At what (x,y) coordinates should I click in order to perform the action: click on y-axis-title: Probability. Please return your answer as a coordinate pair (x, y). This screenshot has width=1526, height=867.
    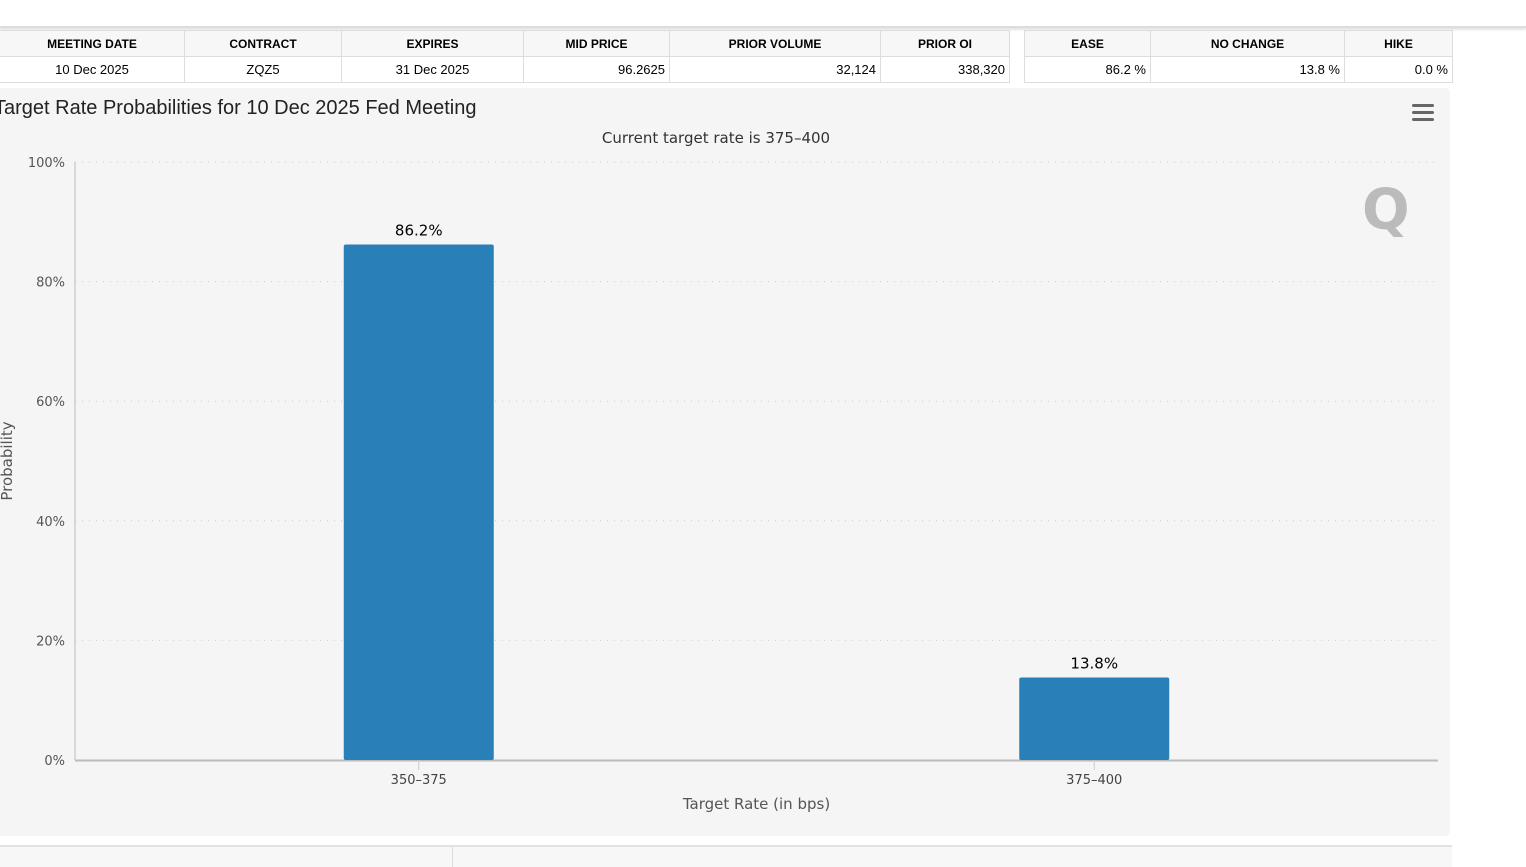
    Looking at the image, I should click on (8, 460).